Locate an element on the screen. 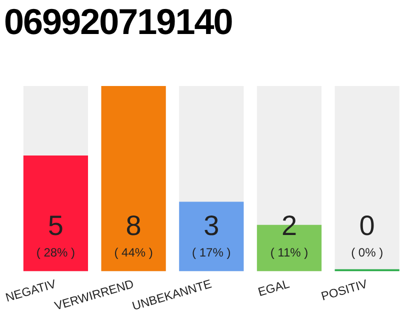  data-label: 8 ( 44% ) is located at coordinates (133, 235).